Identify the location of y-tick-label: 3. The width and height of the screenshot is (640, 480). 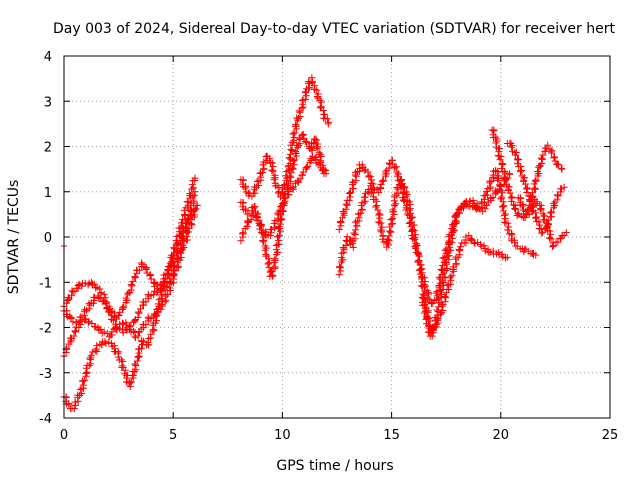
(48, 102).